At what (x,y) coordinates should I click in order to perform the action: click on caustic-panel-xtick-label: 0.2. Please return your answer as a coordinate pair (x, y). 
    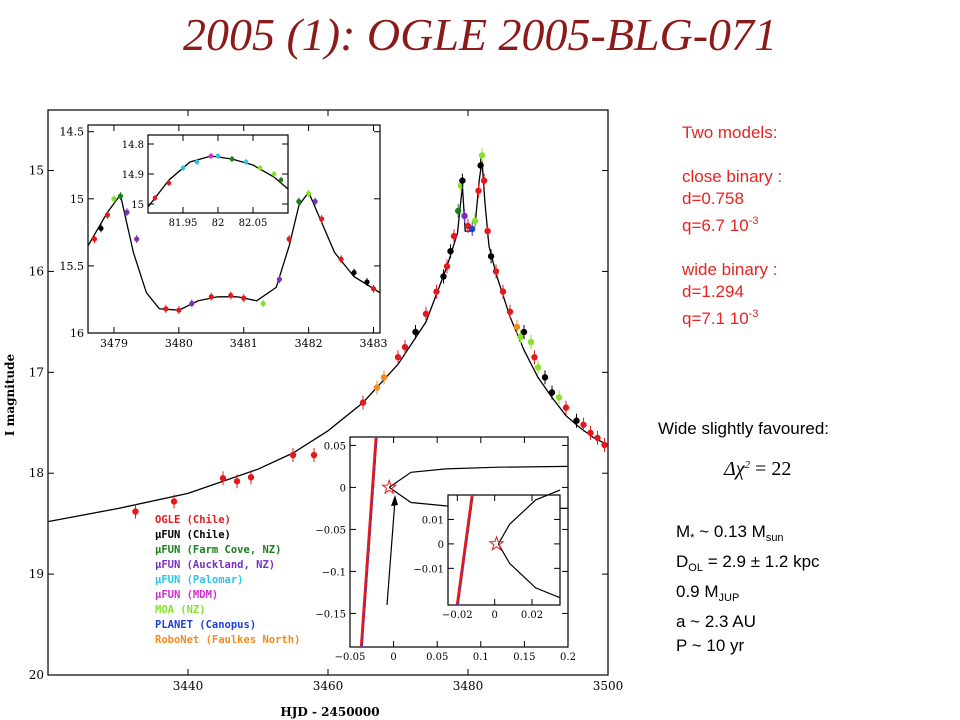
    Looking at the image, I should click on (568, 657).